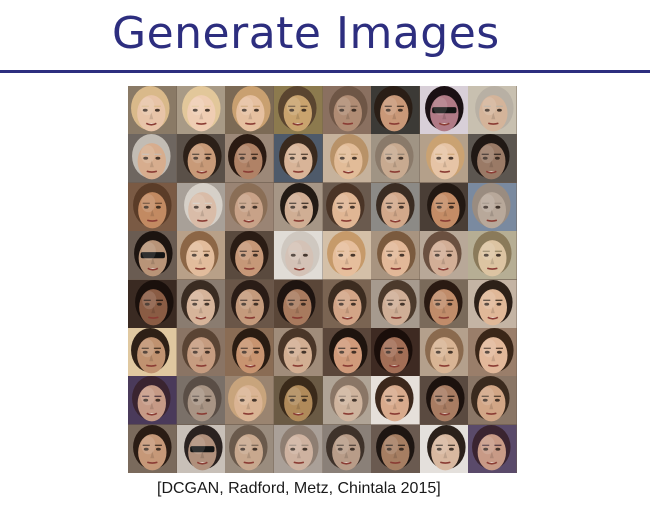 The width and height of the screenshot is (650, 514). What do you see at coordinates (306, 33) in the screenshot?
I see `slide-title: Generate Images` at bounding box center [306, 33].